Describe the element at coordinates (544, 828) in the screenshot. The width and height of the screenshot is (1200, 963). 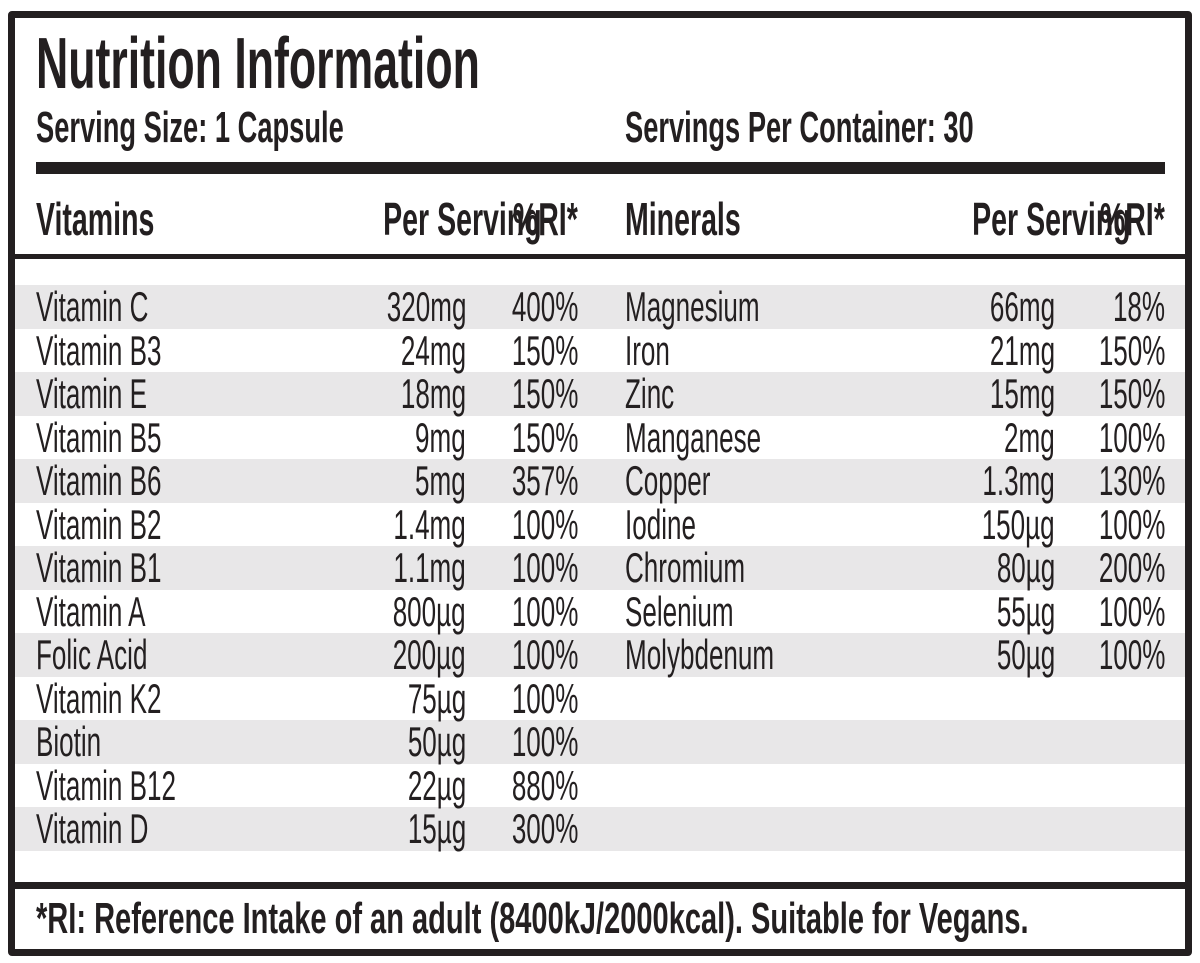
I see `vitamin-ri: 300%` at that location.